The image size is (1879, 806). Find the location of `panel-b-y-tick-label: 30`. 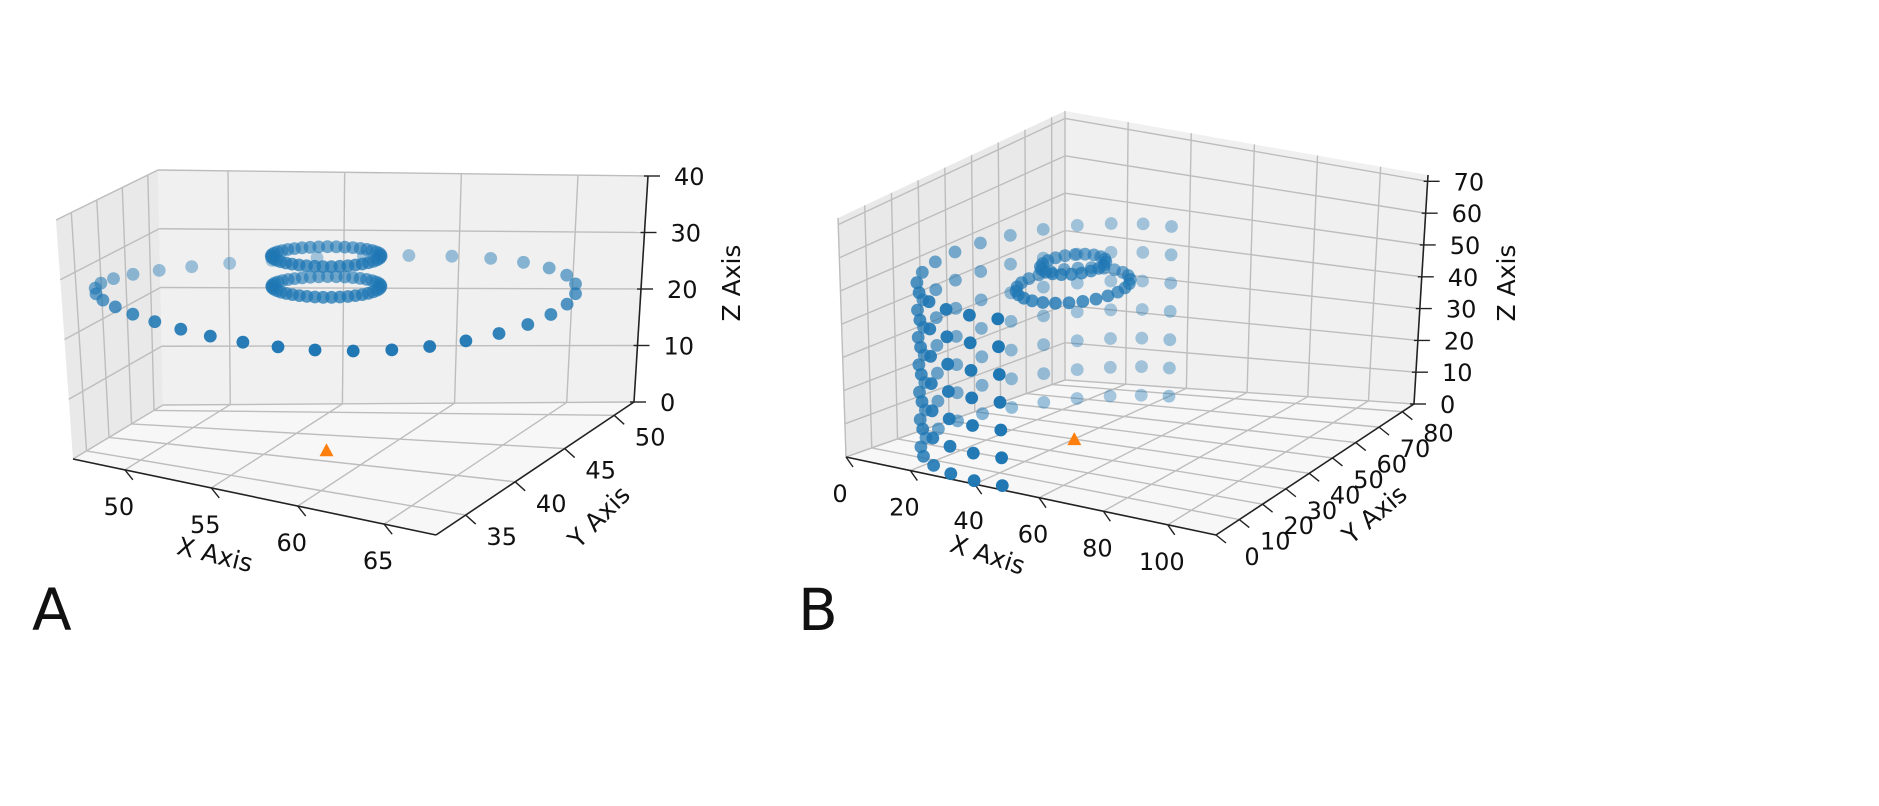

panel-b-y-tick-label: 30 is located at coordinates (1322, 511).